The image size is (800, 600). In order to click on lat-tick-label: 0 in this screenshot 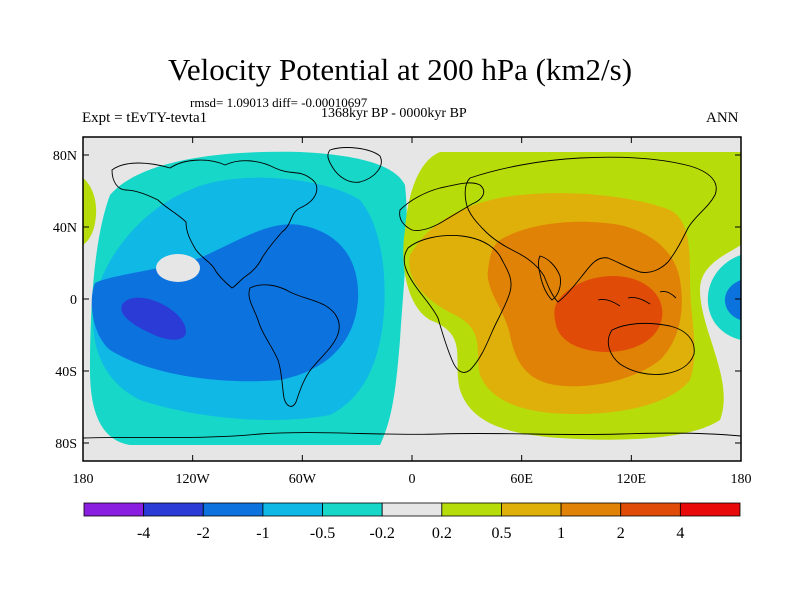, I will do `click(73, 300)`.